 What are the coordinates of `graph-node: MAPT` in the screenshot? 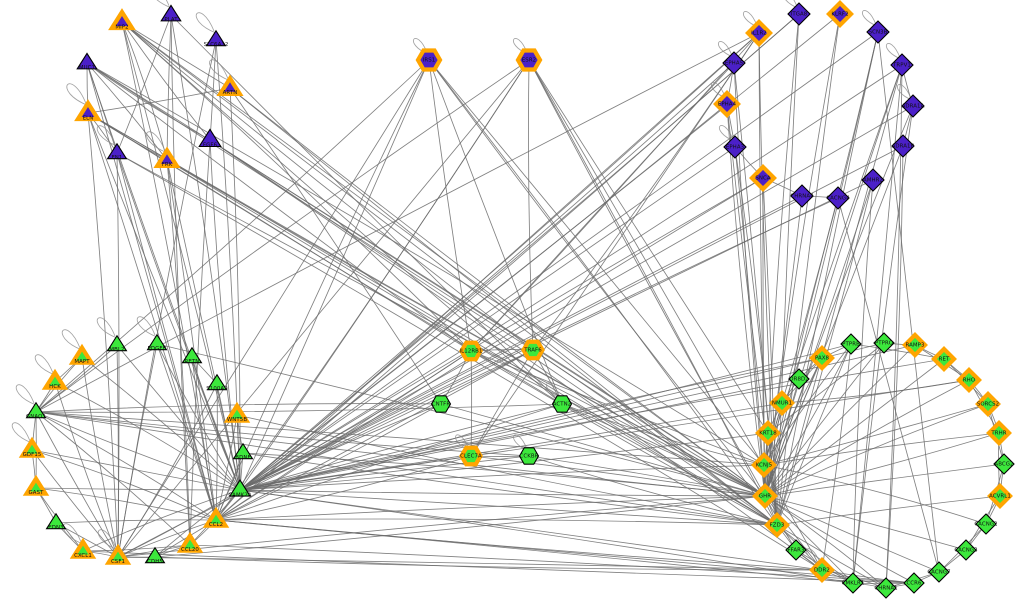 It's located at (82, 354).